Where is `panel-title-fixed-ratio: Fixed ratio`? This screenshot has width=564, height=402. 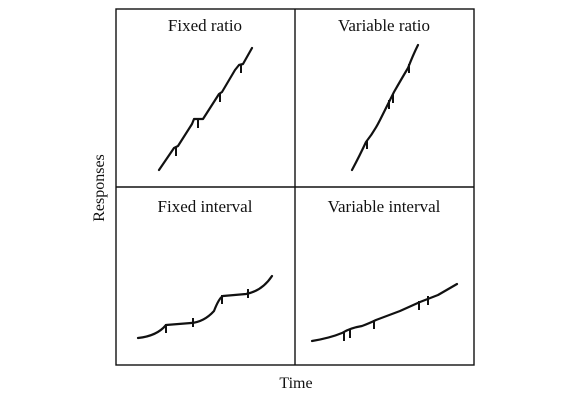
panel-title-fixed-ratio: Fixed ratio is located at coordinates (205, 25).